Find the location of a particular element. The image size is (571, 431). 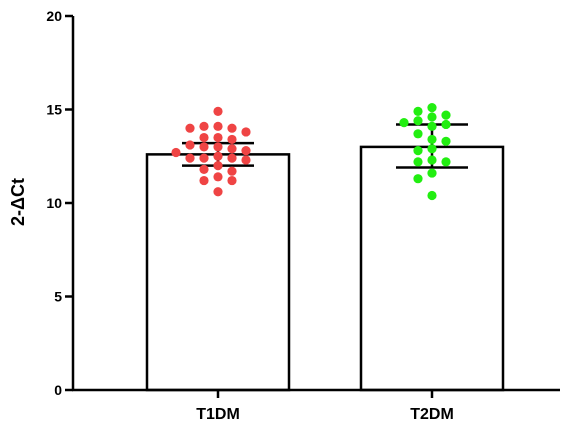

y-tick-label-20: 20 is located at coordinates (54, 16).